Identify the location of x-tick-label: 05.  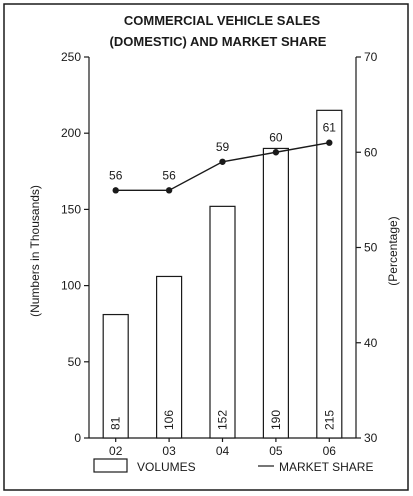
(276, 451).